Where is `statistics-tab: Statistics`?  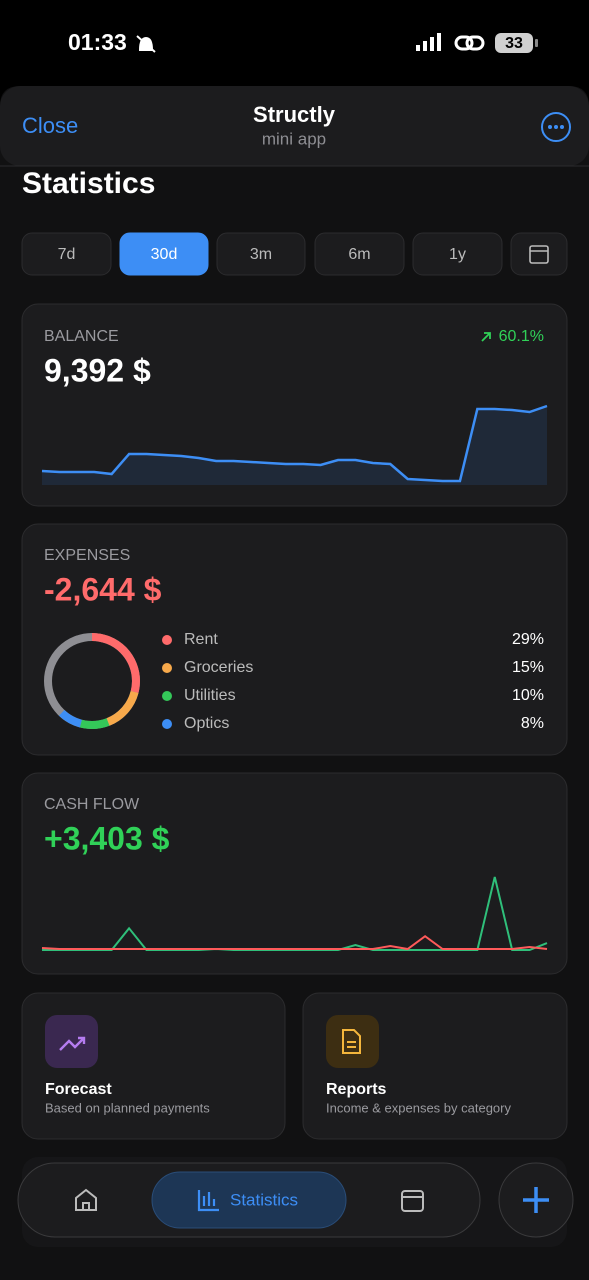 statistics-tab: Statistics is located at coordinates (249, 1200).